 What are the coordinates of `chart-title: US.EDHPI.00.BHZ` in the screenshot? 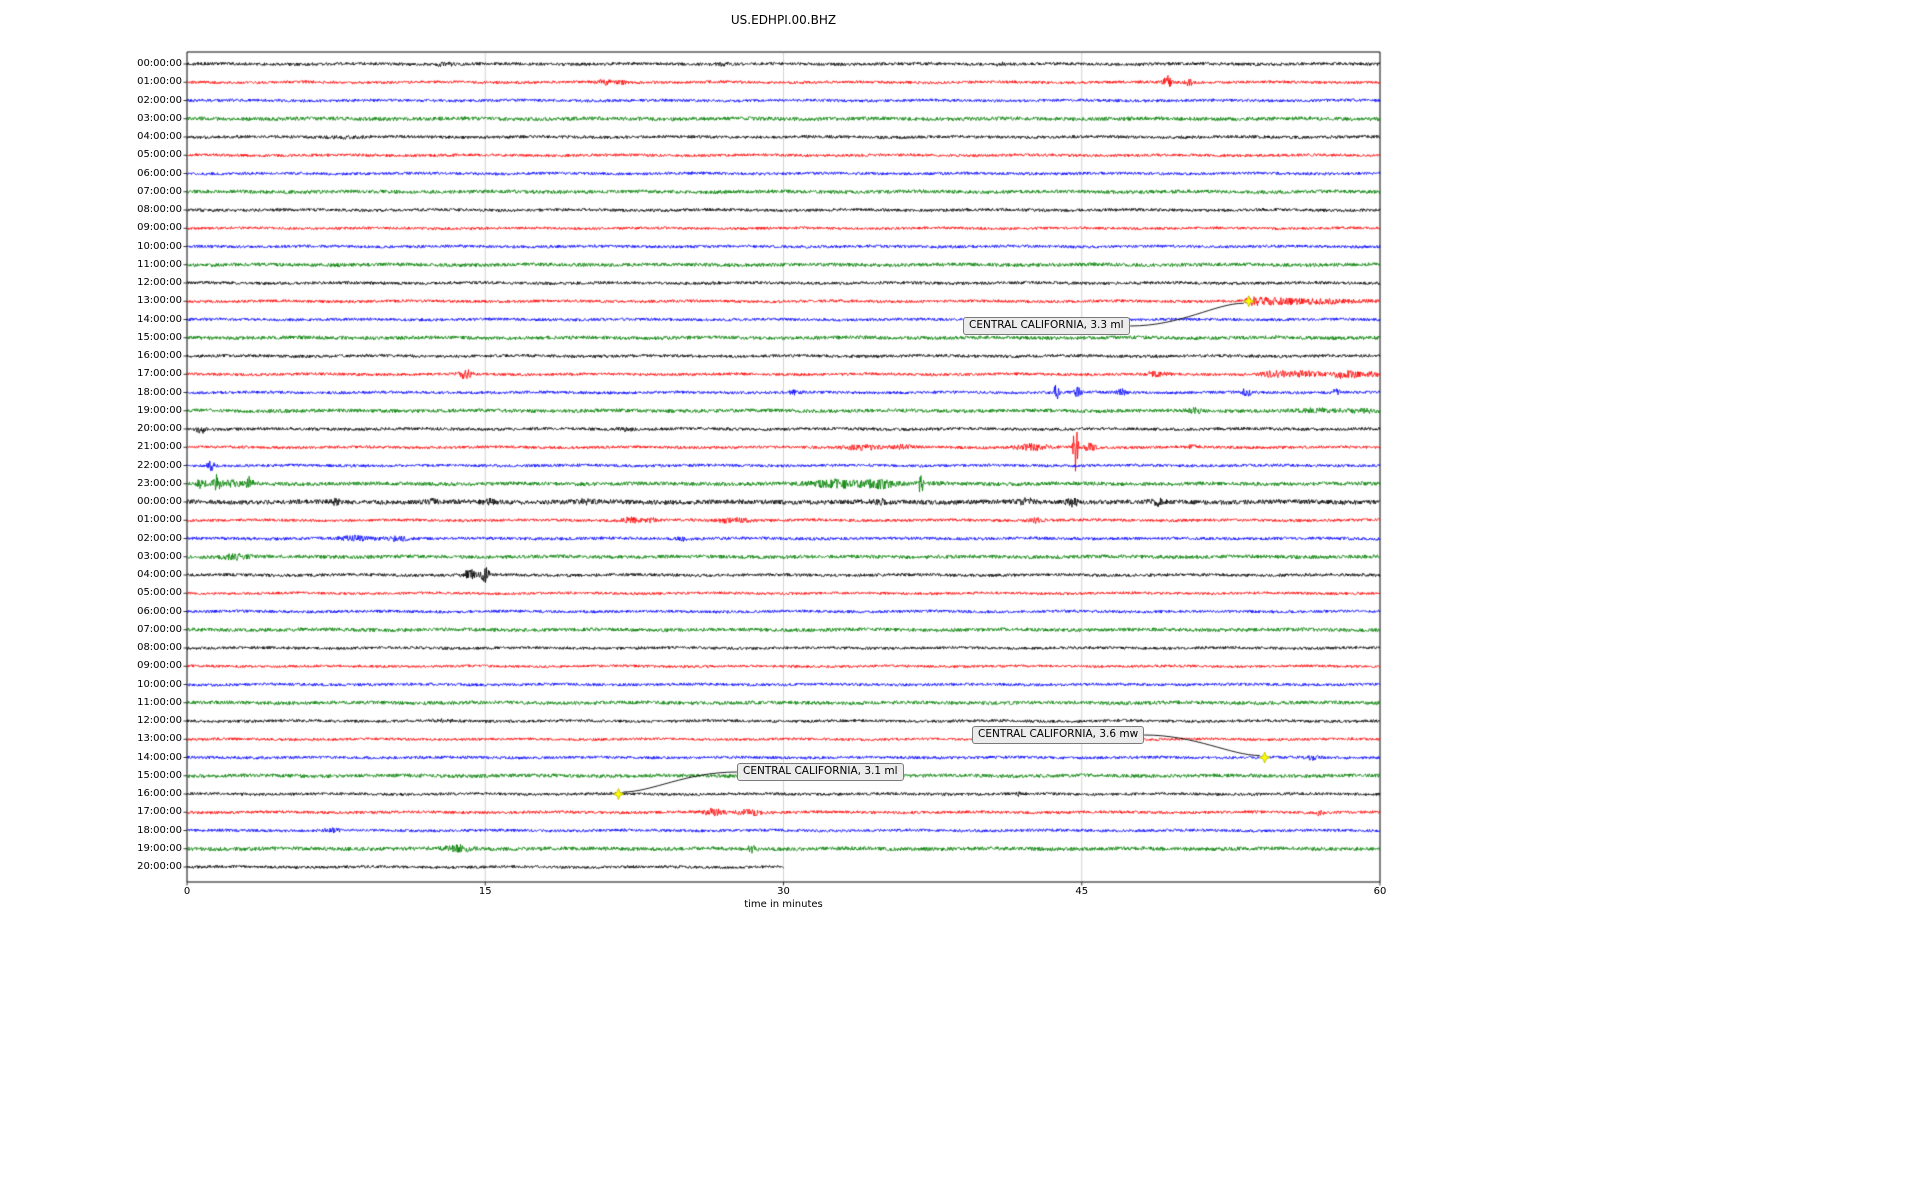 It's located at (783, 20).